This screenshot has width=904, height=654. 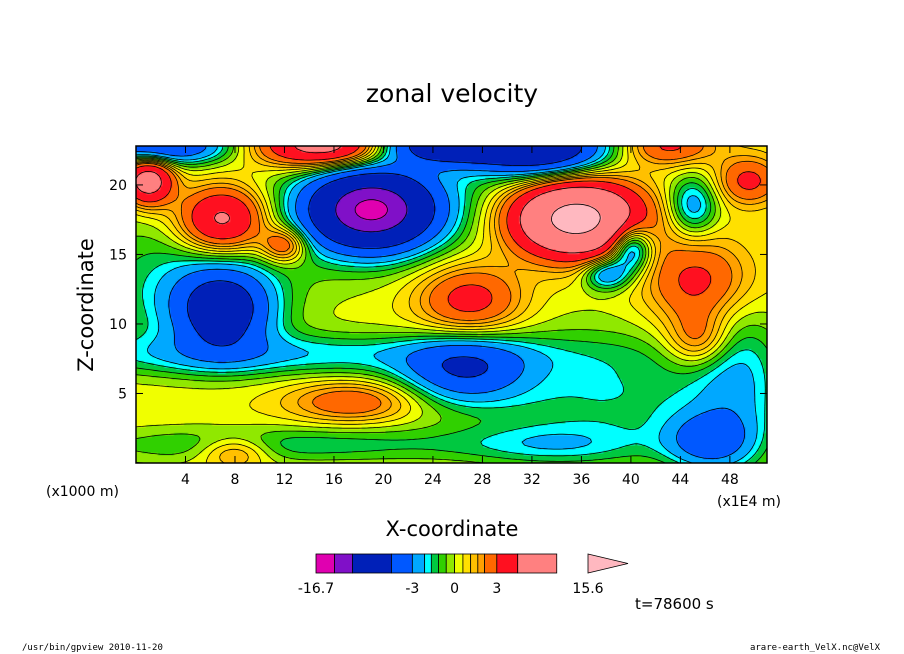 What do you see at coordinates (674, 604) in the screenshot?
I see `time-label: t=78600 s` at bounding box center [674, 604].